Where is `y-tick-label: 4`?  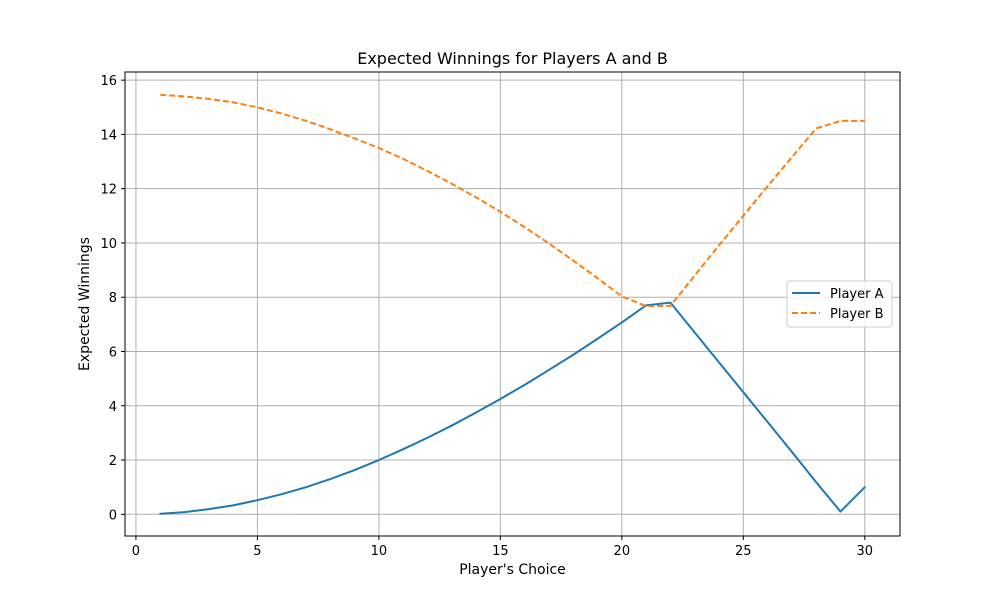
y-tick-label: 4 is located at coordinates (113, 407).